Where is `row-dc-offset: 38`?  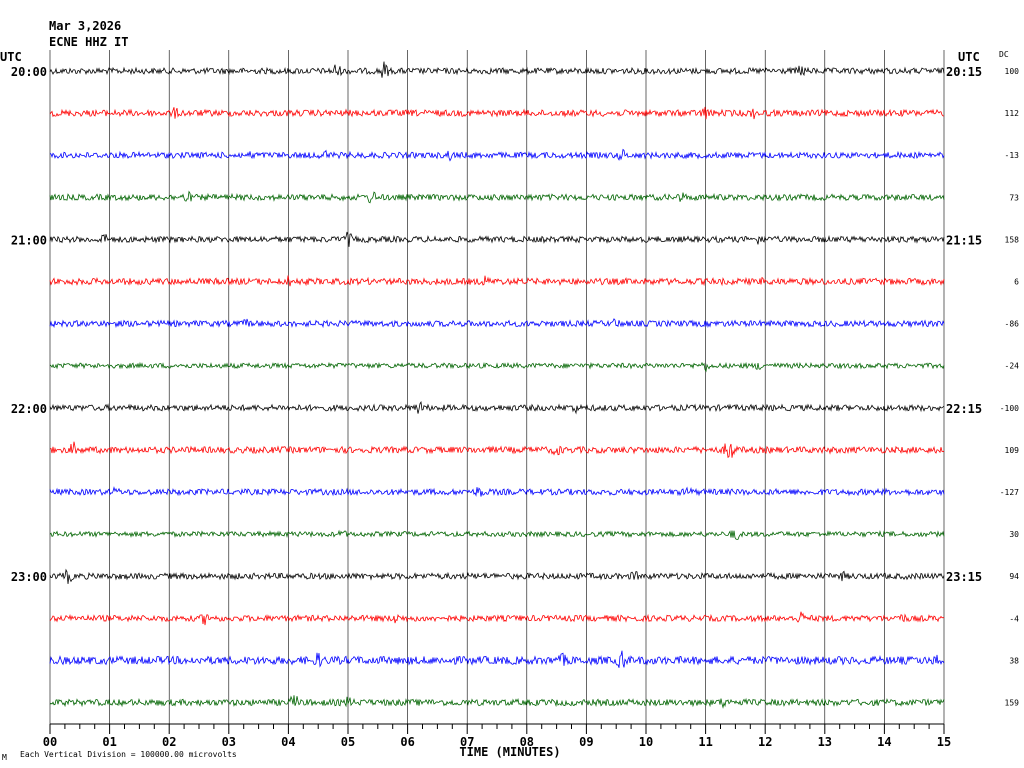 row-dc-offset: 38 is located at coordinates (1014, 660).